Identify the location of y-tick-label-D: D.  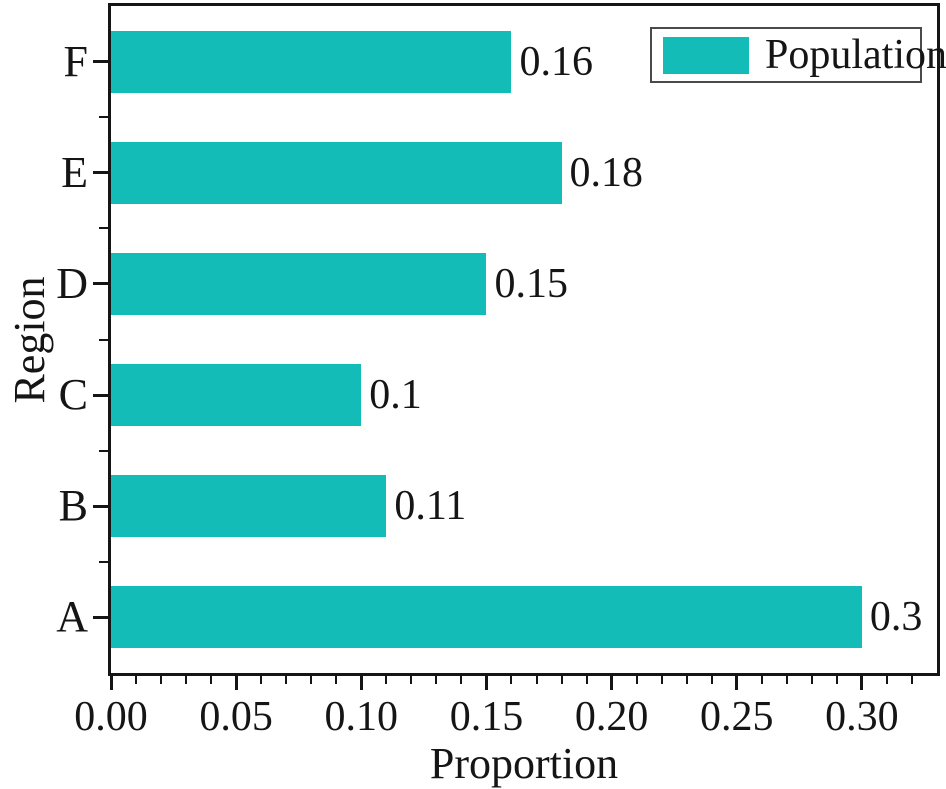
(72, 283).